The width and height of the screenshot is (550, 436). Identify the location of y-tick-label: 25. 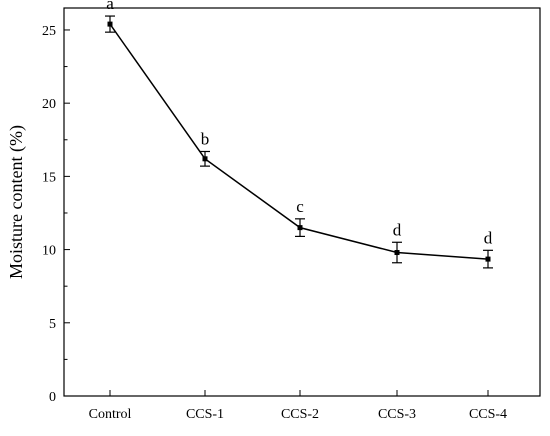
(49, 31).